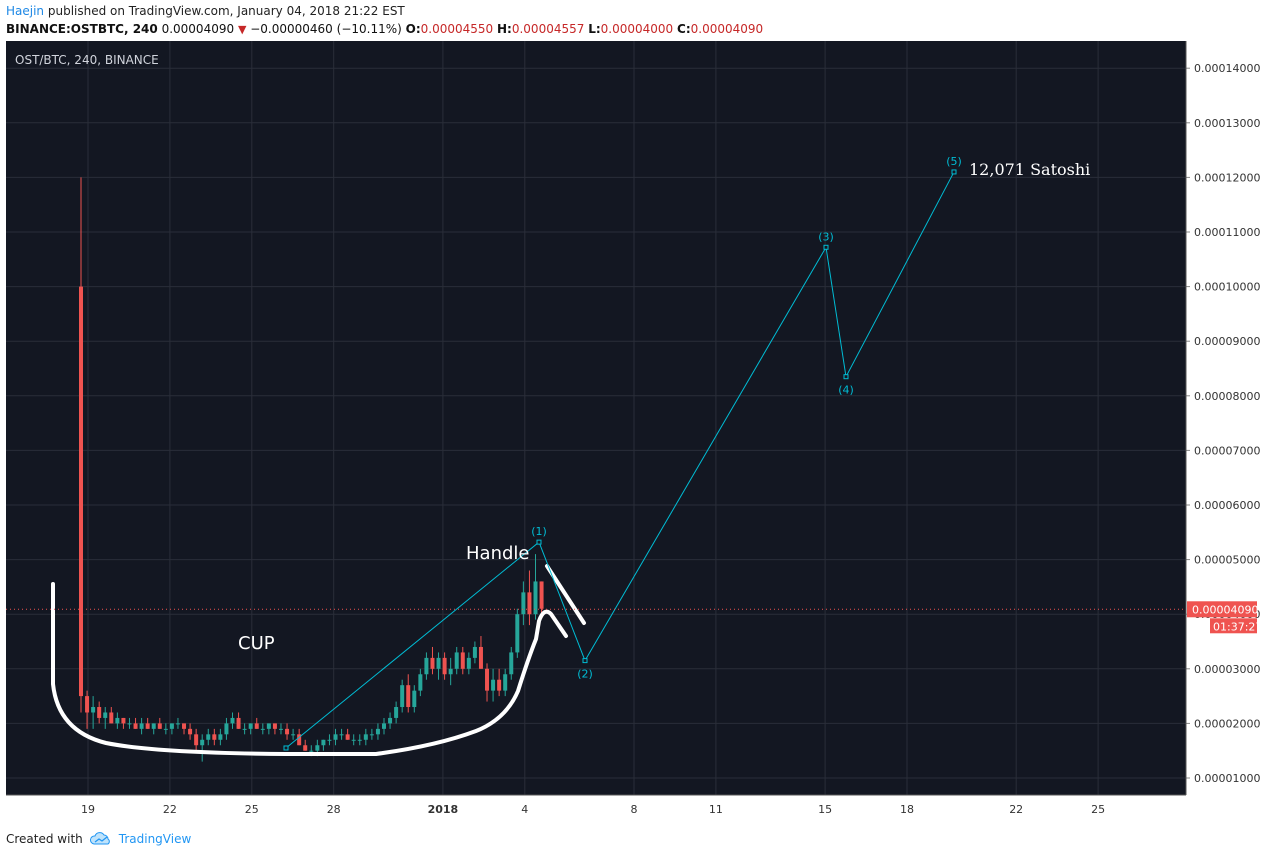 This screenshot has width=1266, height=857. I want to click on x-tick-label: 18, so click(907, 809).